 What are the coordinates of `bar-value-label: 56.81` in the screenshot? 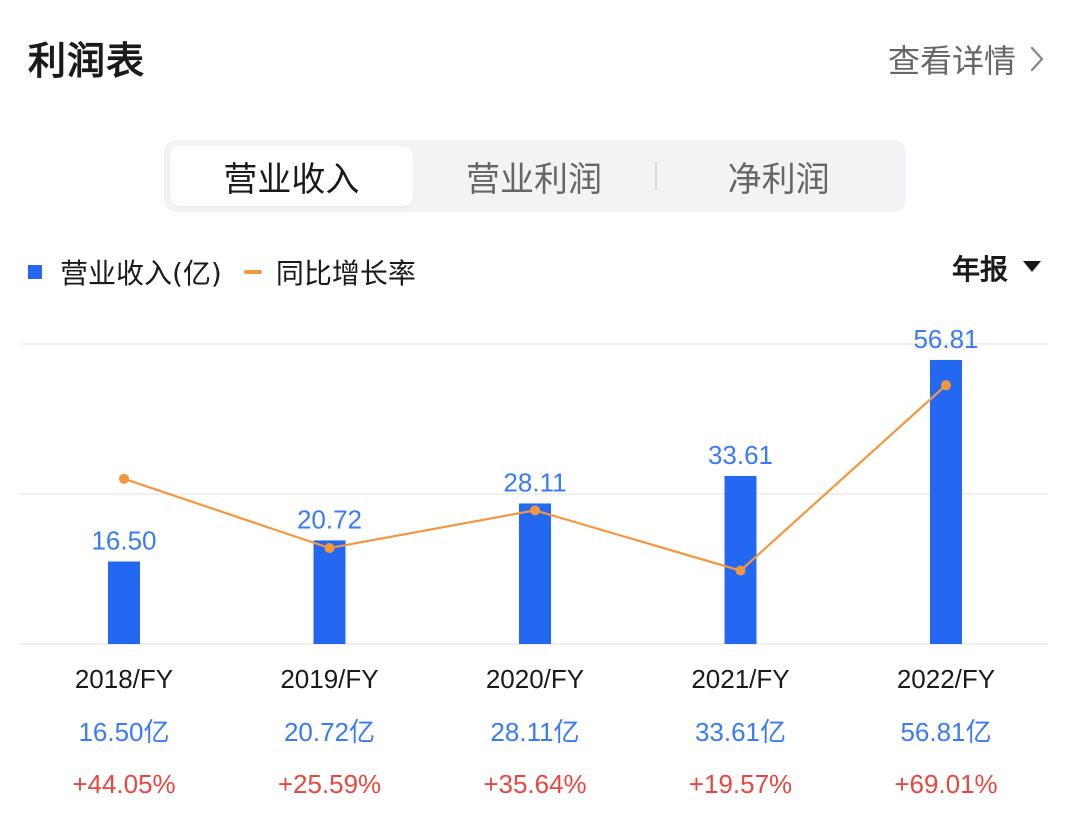 It's located at (945, 342).